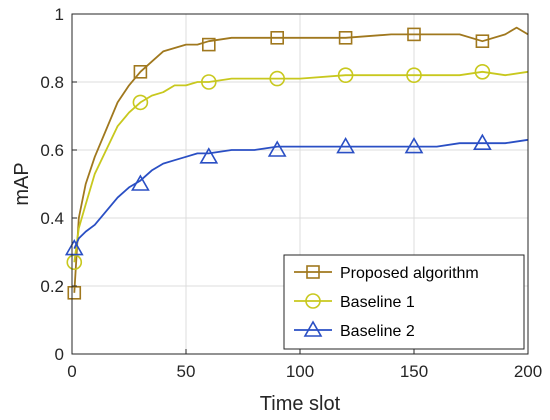 The height and width of the screenshot is (420, 550). Describe the element at coordinates (59, 354) in the screenshot. I see `y-tick-label: 0` at that location.